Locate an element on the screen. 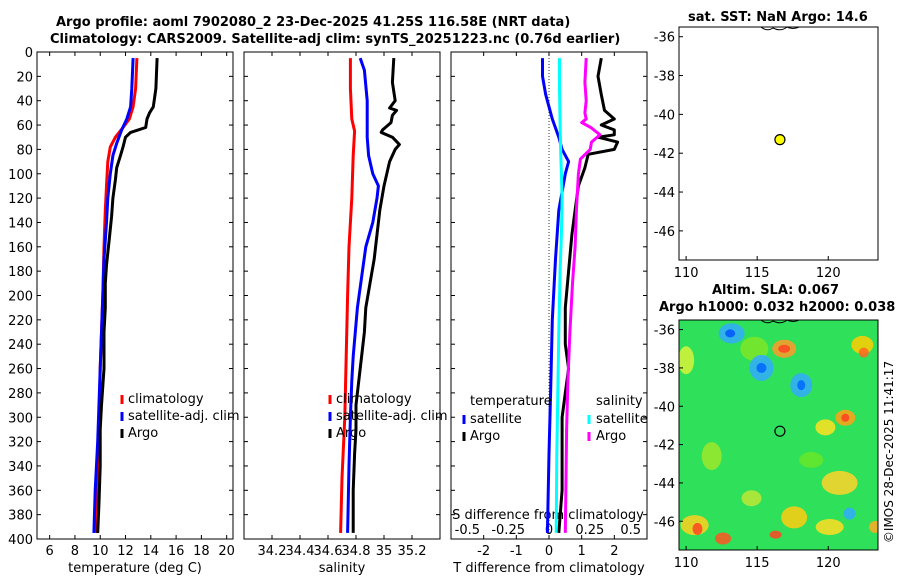 Image resolution: width=900 pixels, height=580 pixels. temperature-xtick-label: 10 is located at coordinates (100, 551).